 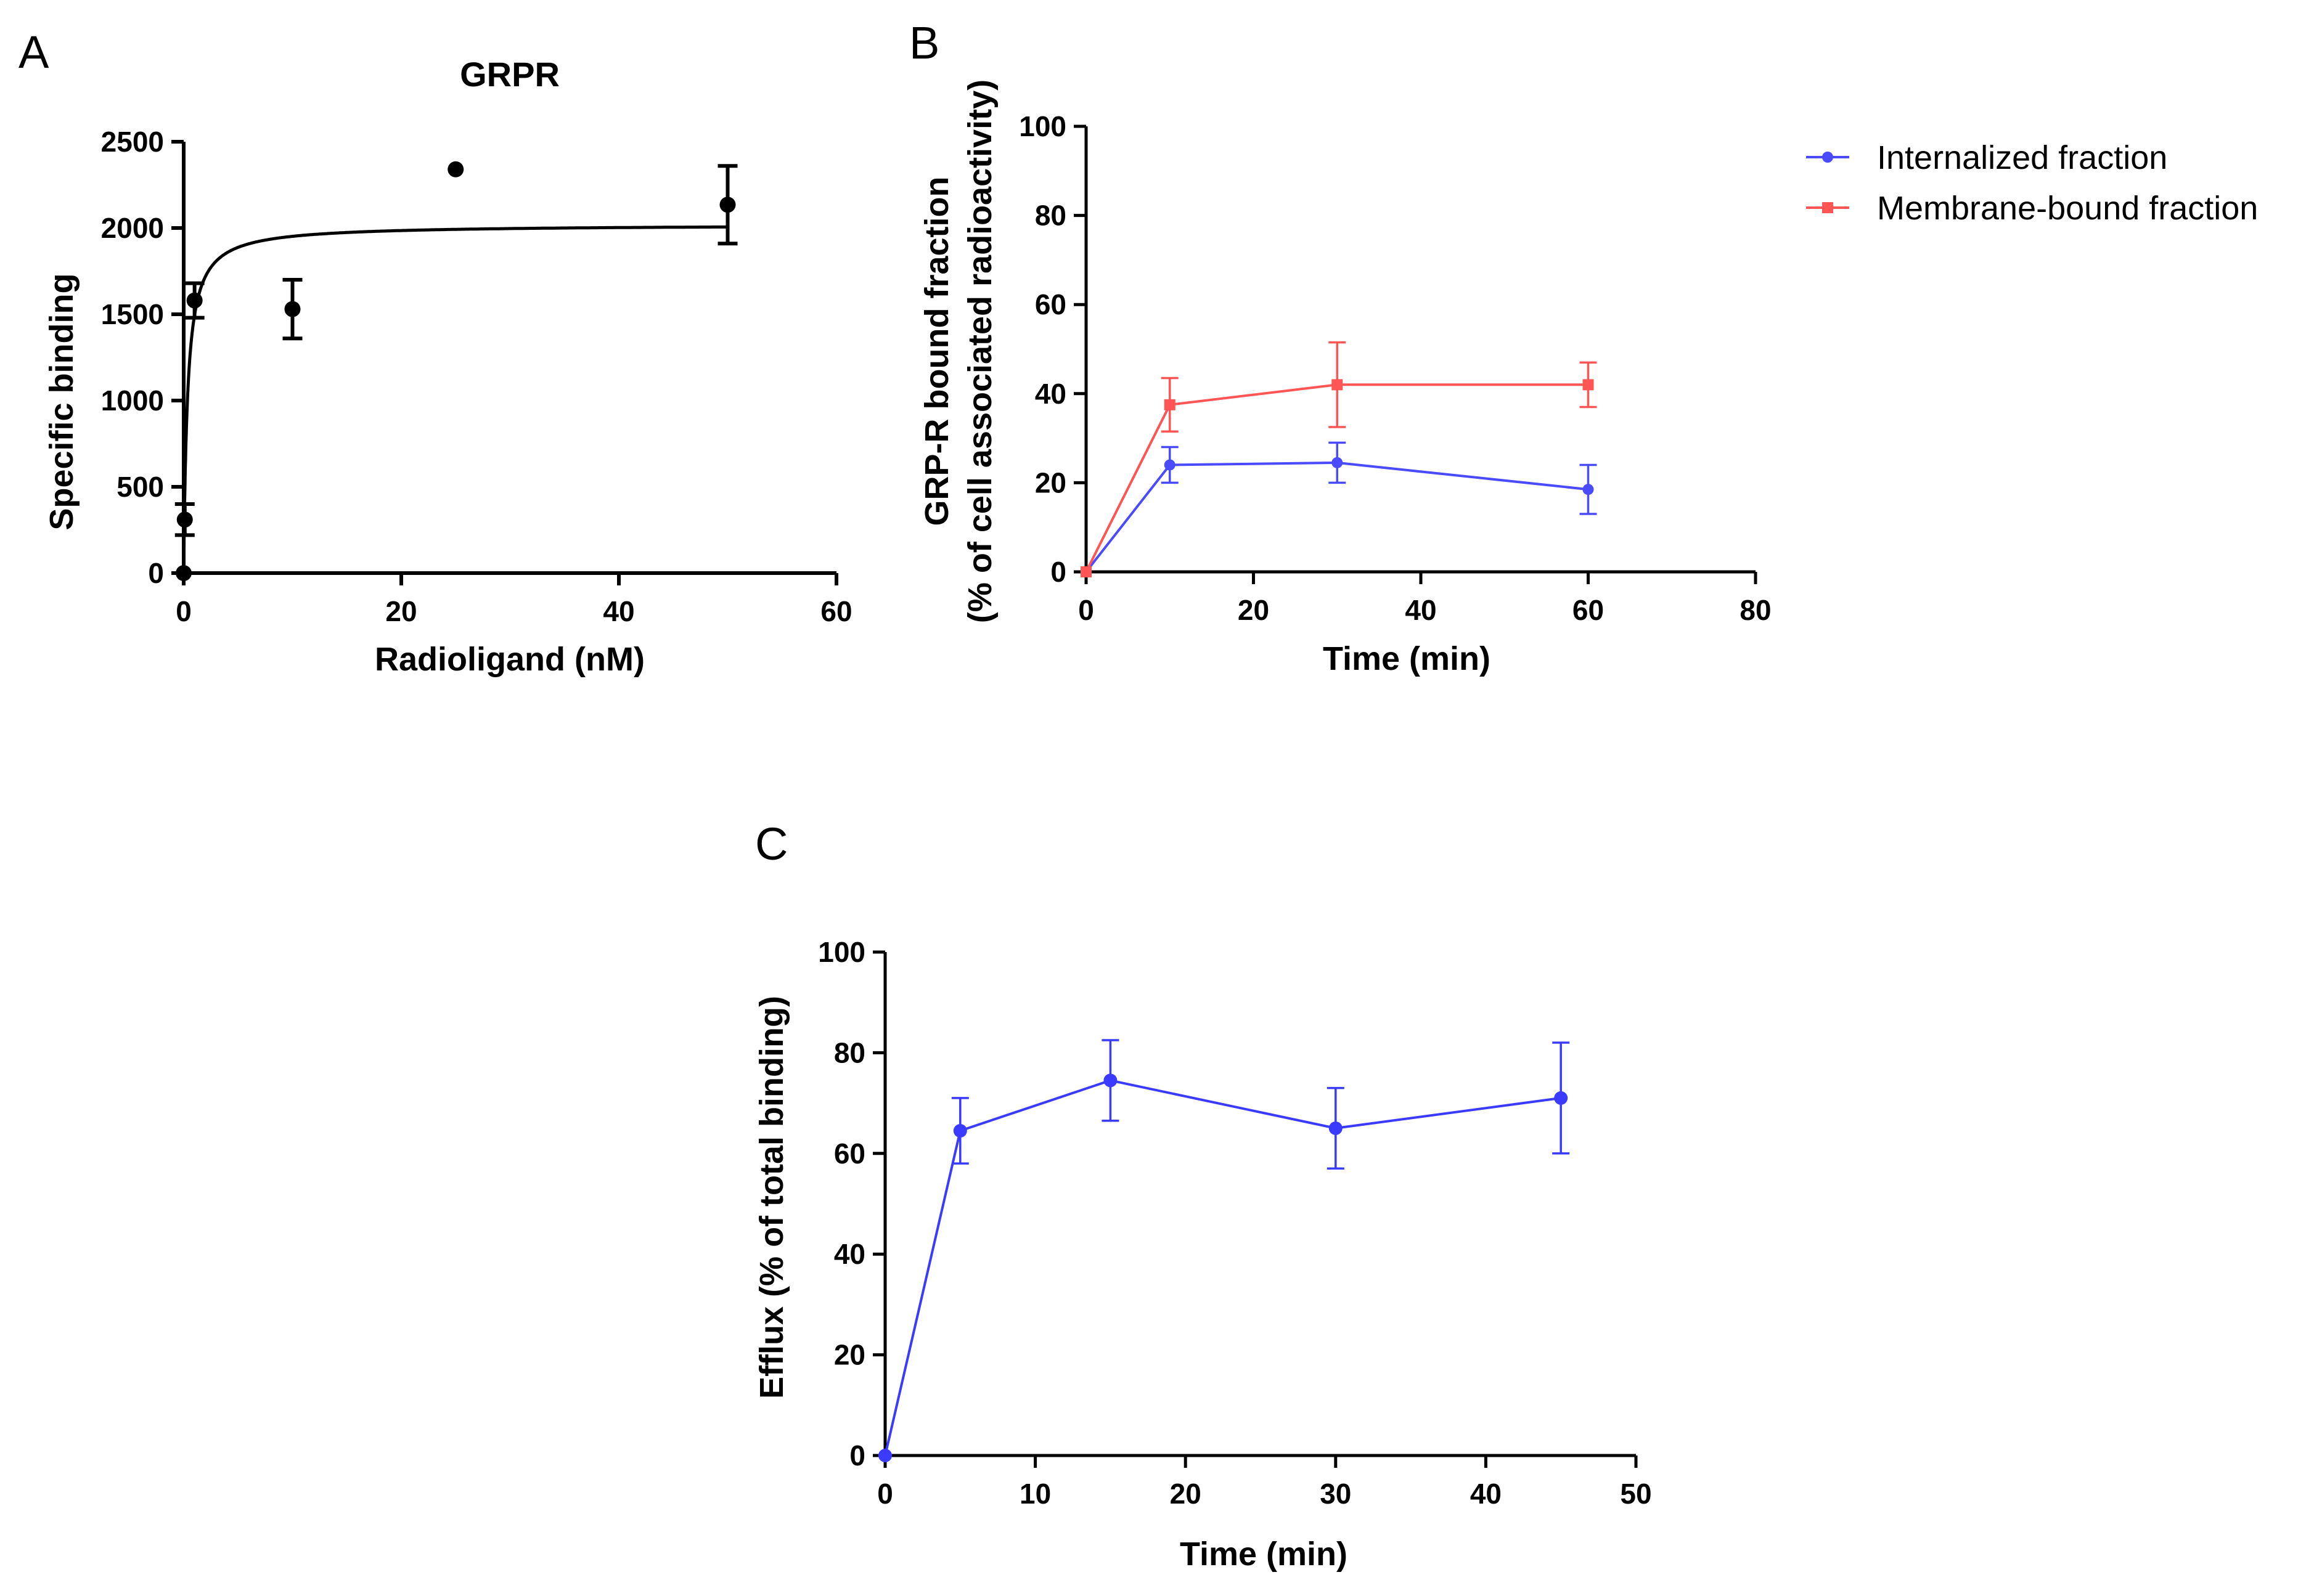 What do you see at coordinates (1050, 216) in the screenshot?
I see `chart-b-y-tick-label: 80` at bounding box center [1050, 216].